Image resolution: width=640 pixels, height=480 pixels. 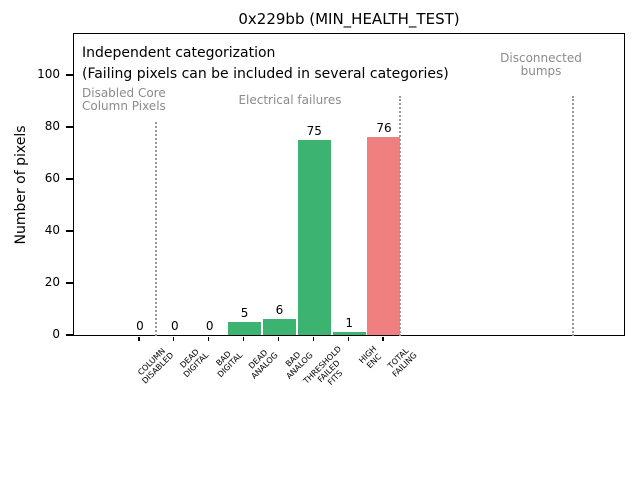 I want to click on section-label-disconnected-bumps: Disconnected bumps, so click(x=541, y=65).